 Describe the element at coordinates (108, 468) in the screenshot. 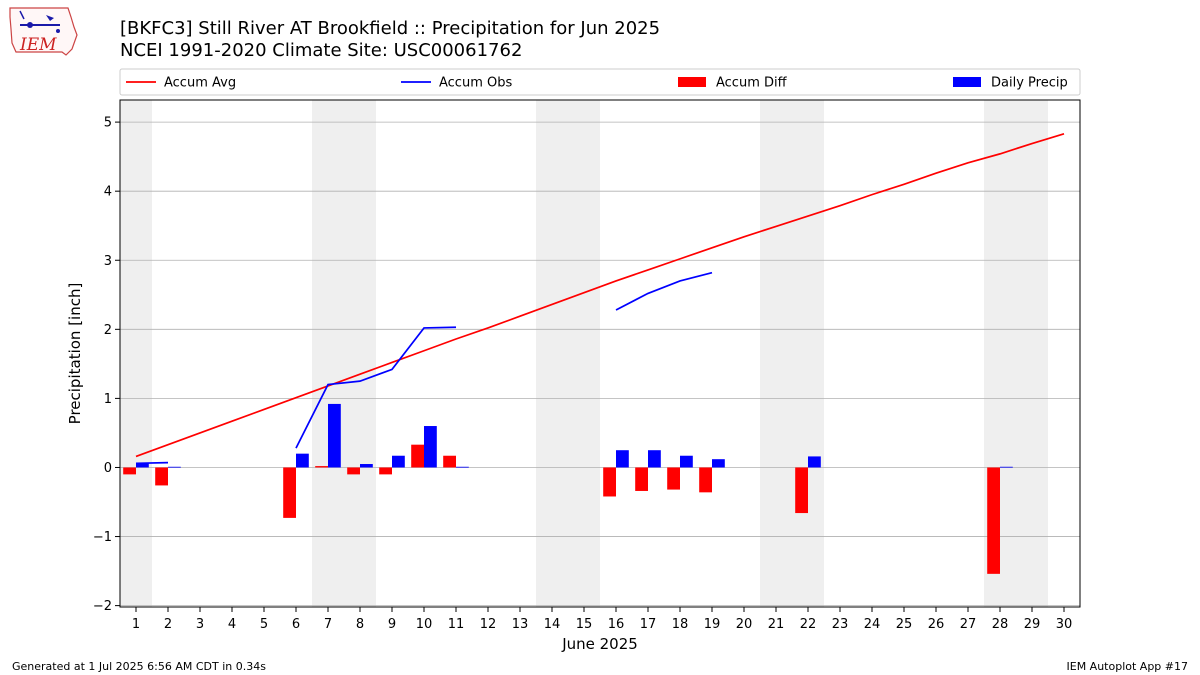

I see `y-tick-label: 0` at that location.